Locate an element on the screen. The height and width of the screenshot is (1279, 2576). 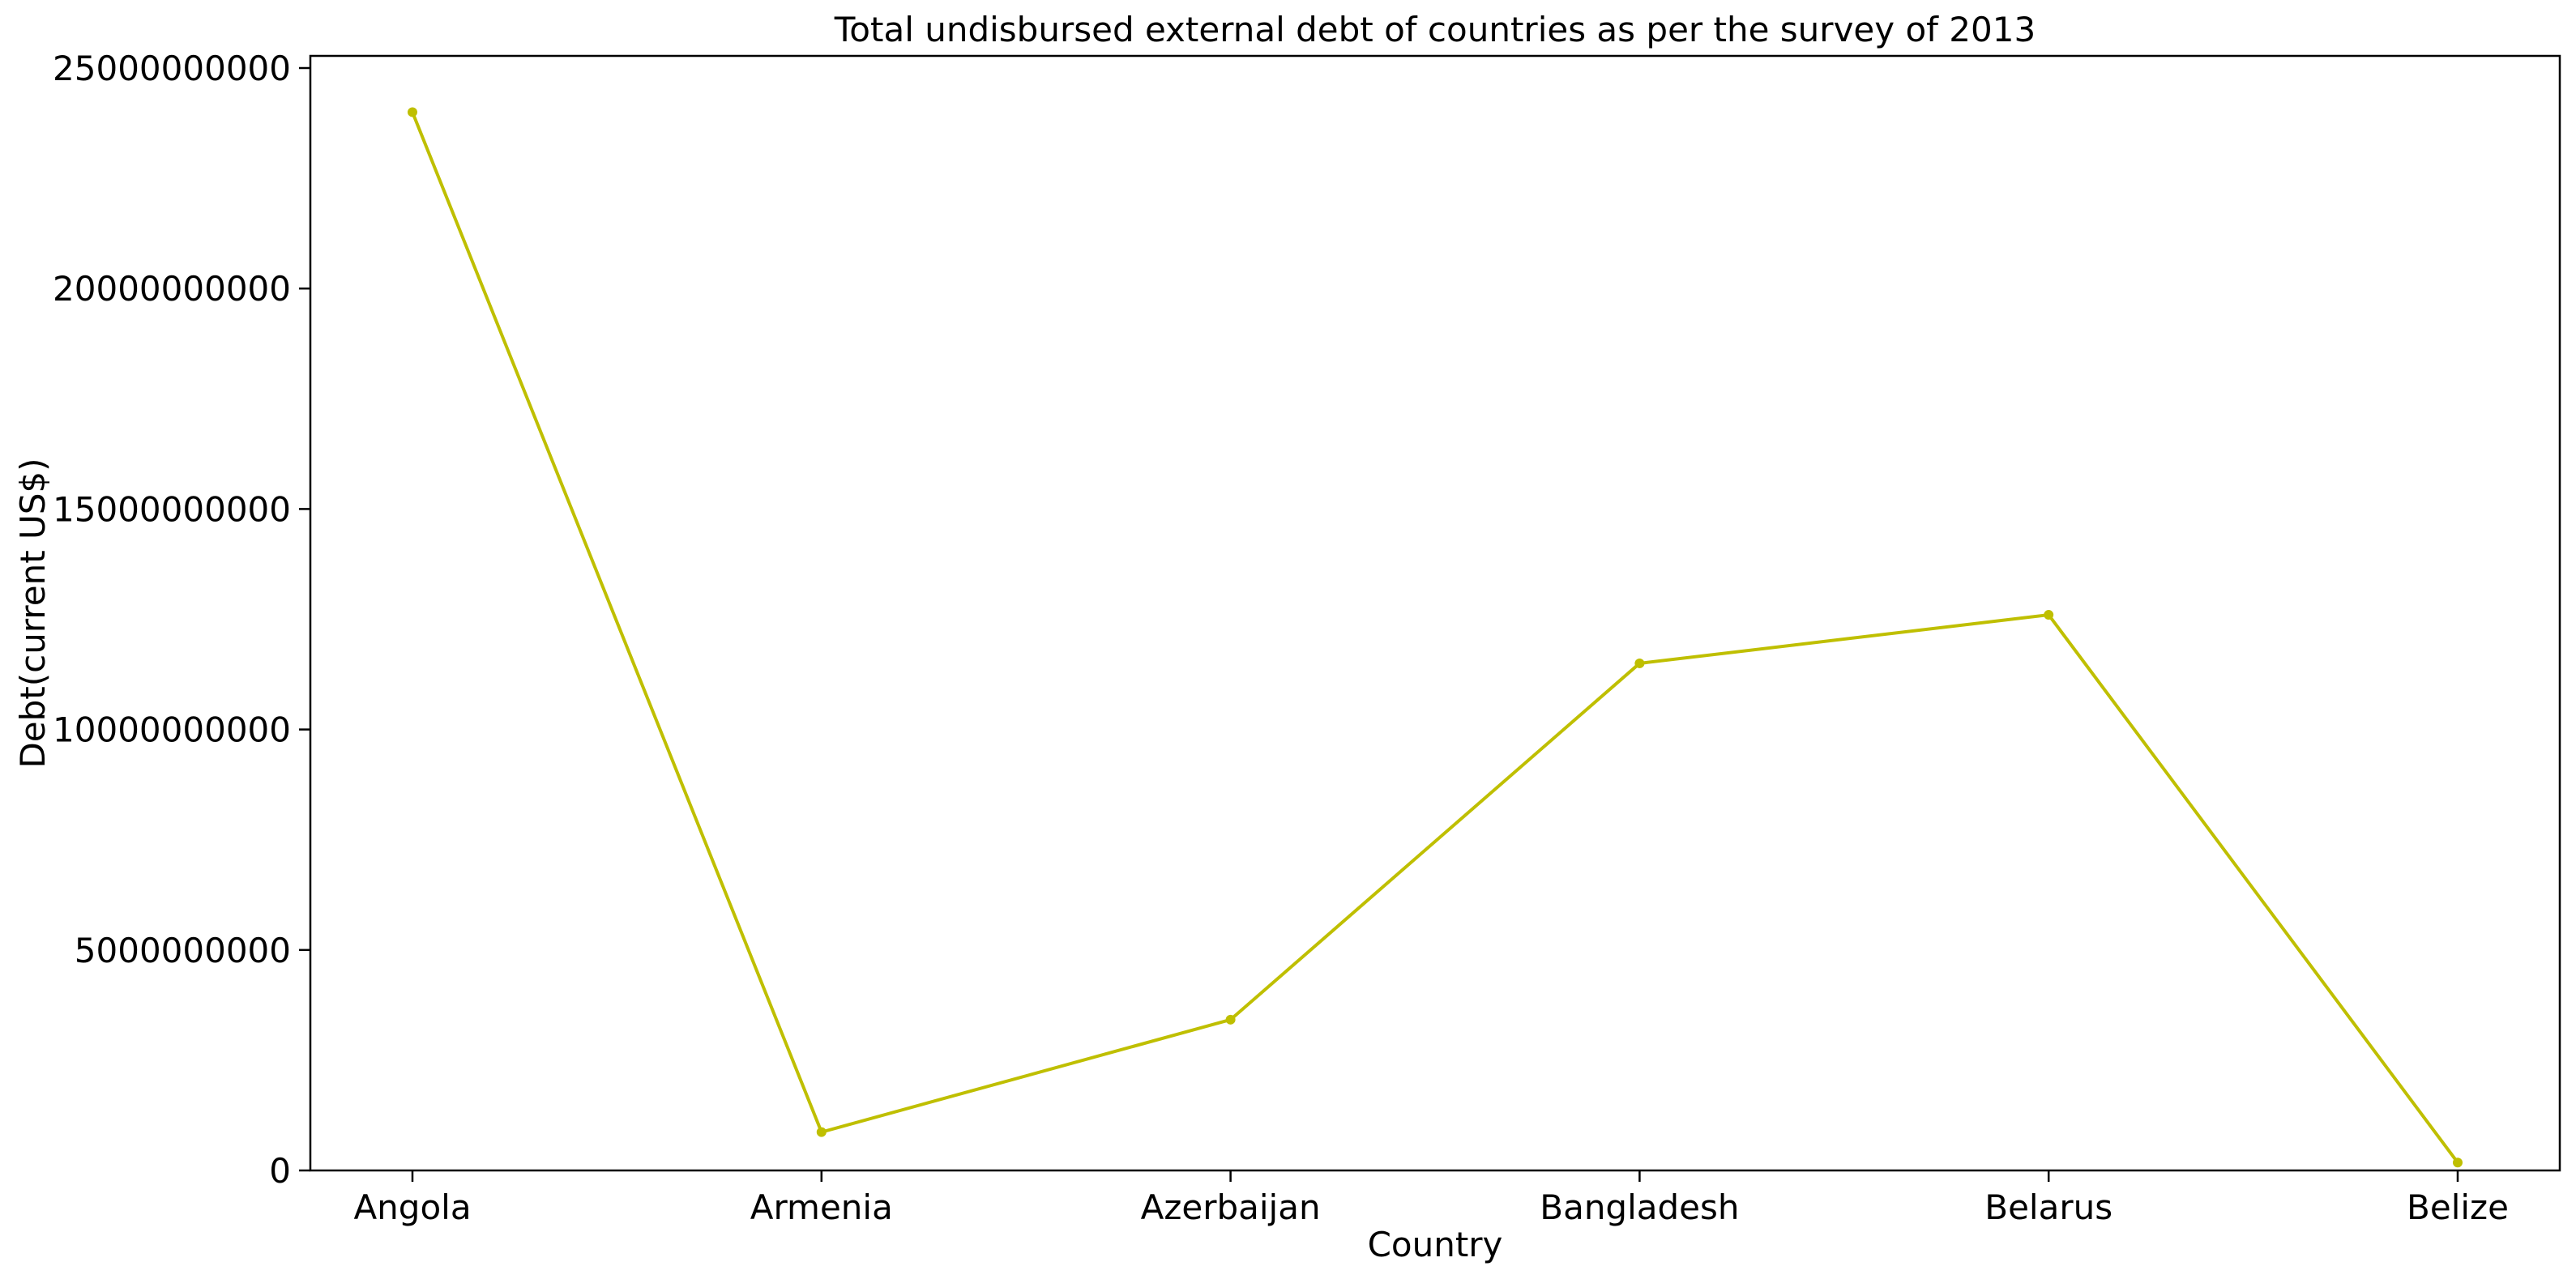
x-axis-label: Country is located at coordinates (1435, 1244).